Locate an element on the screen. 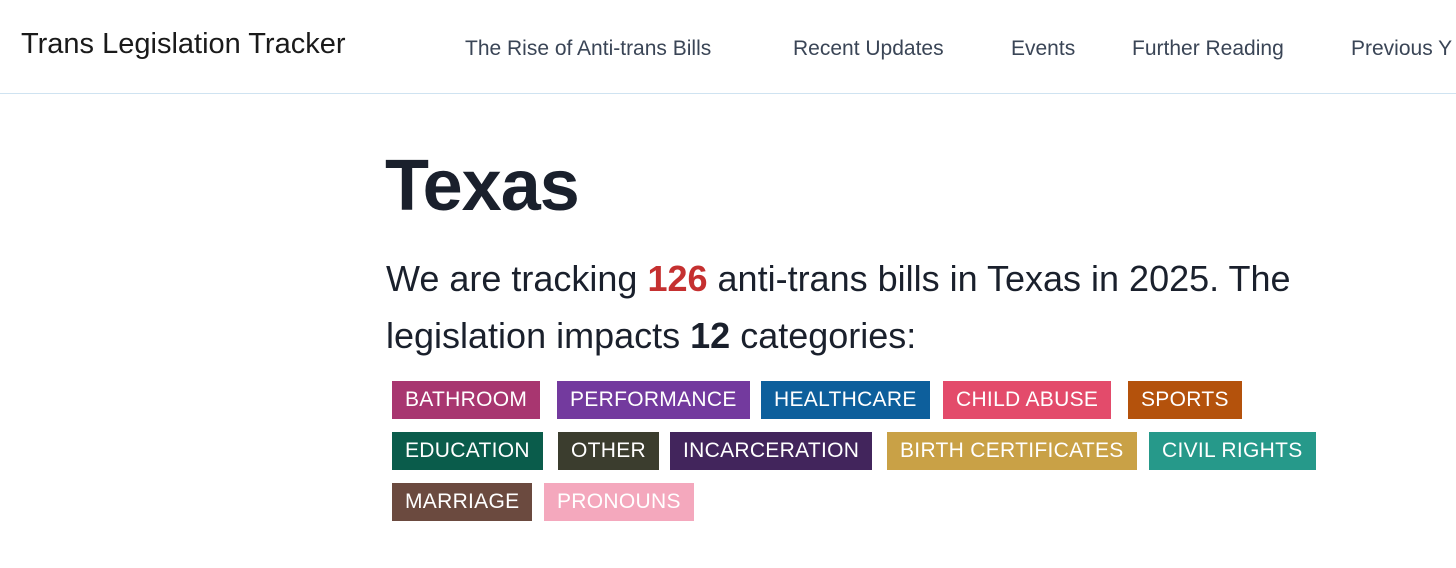 The height and width of the screenshot is (568, 1456). category-tag-child-abuse: CHILD ABUSE is located at coordinates (1027, 400).